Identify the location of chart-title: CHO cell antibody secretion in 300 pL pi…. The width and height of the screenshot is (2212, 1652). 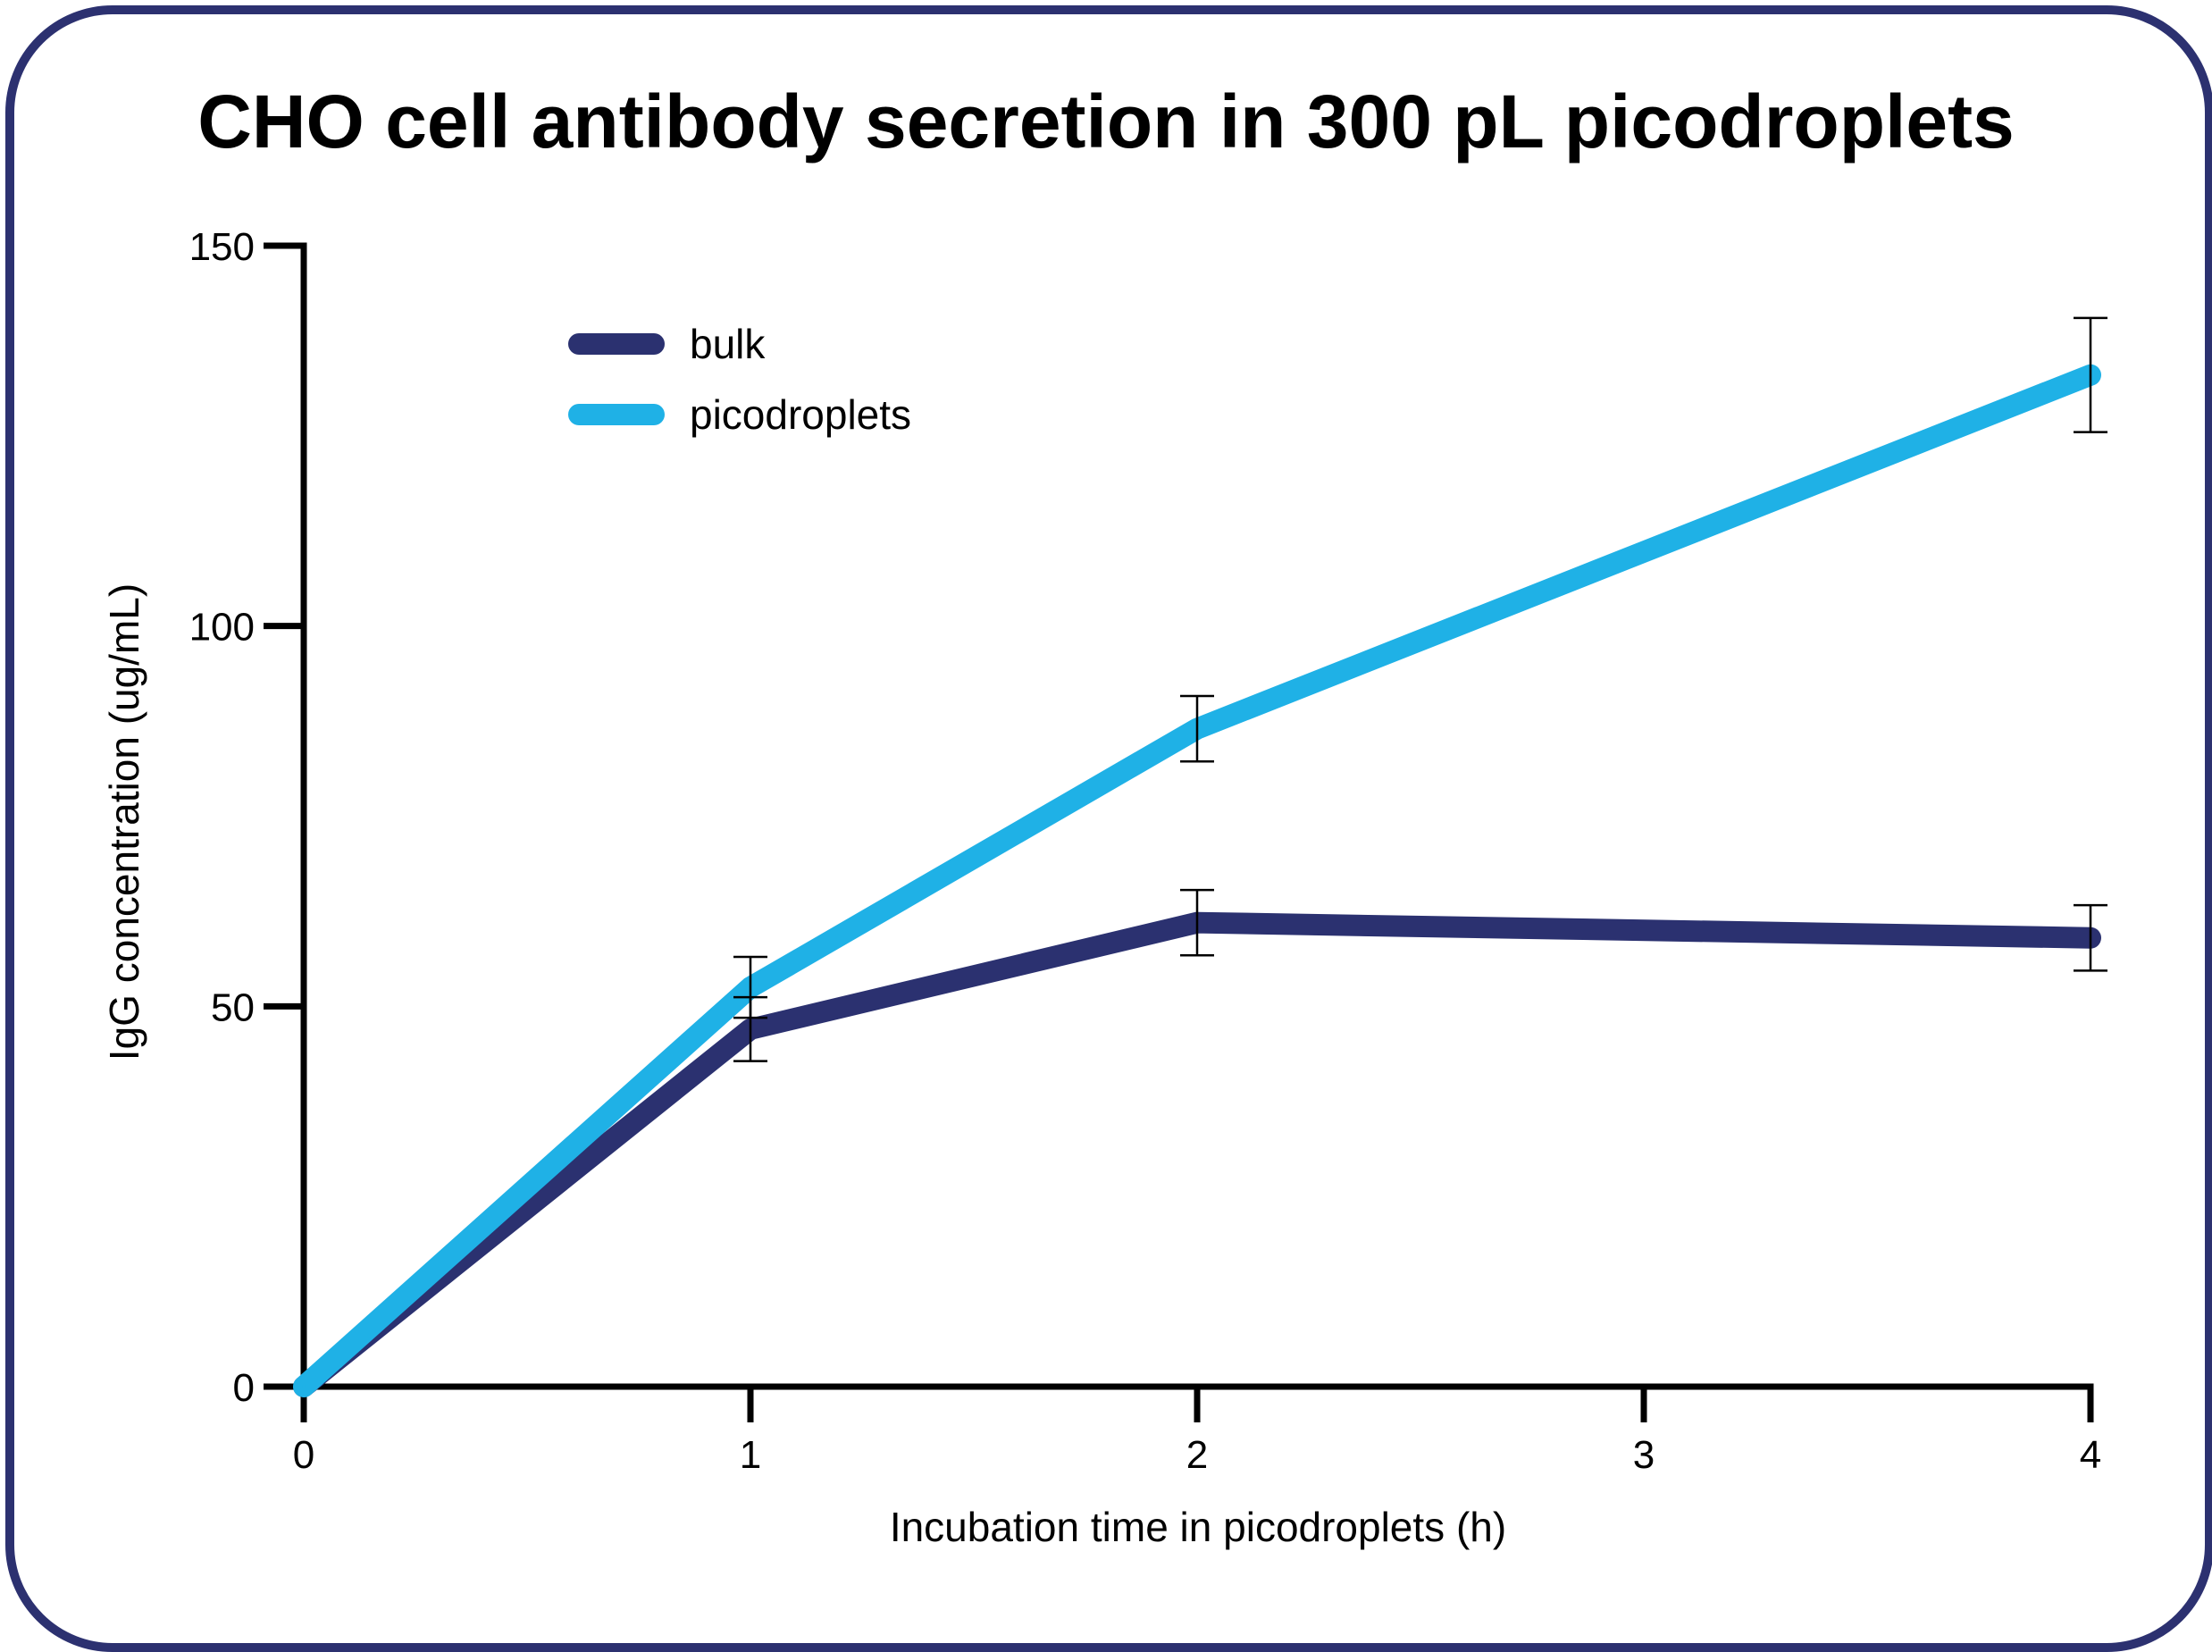
(1106, 122).